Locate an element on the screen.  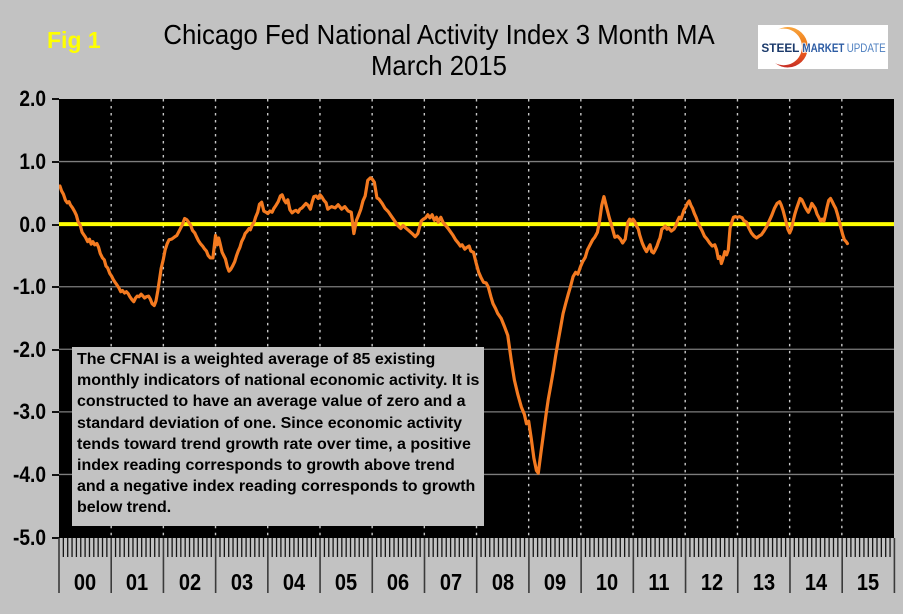
svg-text: UPDATE is located at coordinates (866, 49).